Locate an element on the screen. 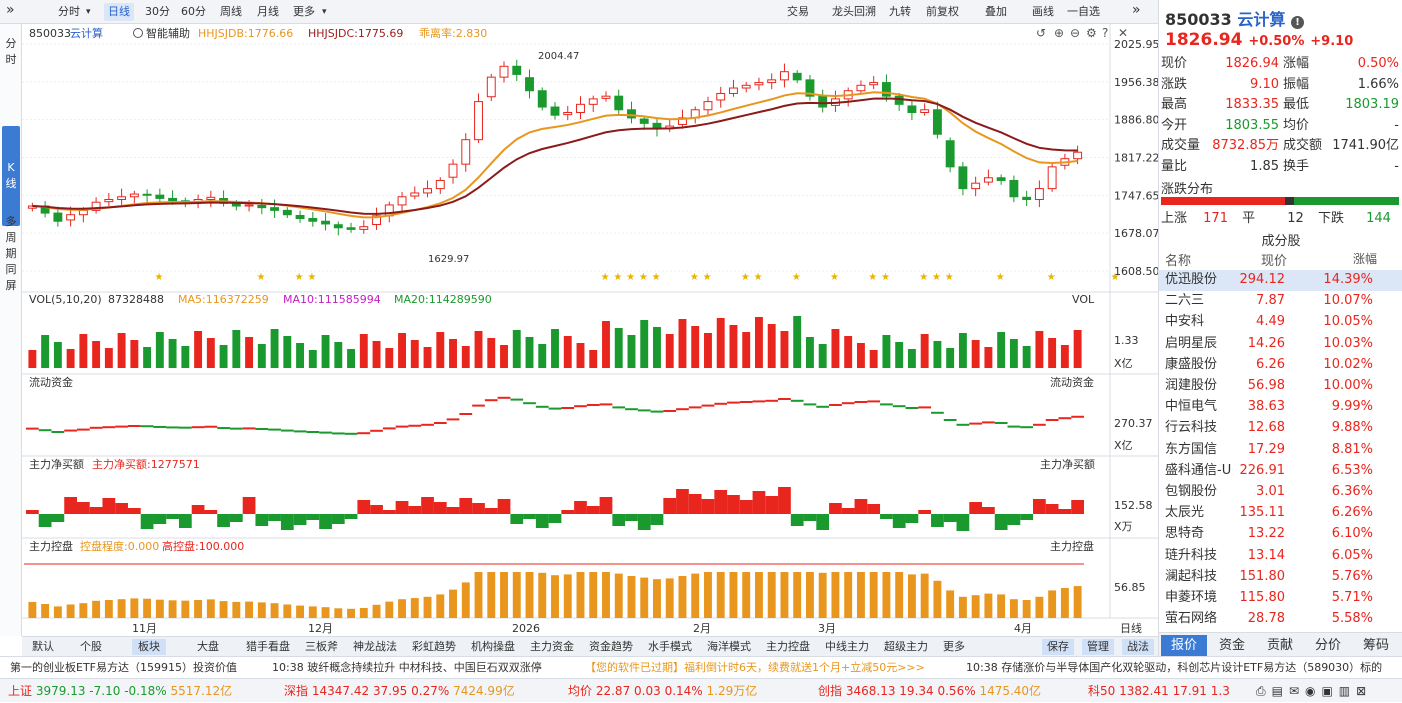  period-more: 更多 is located at coordinates (304, 11).